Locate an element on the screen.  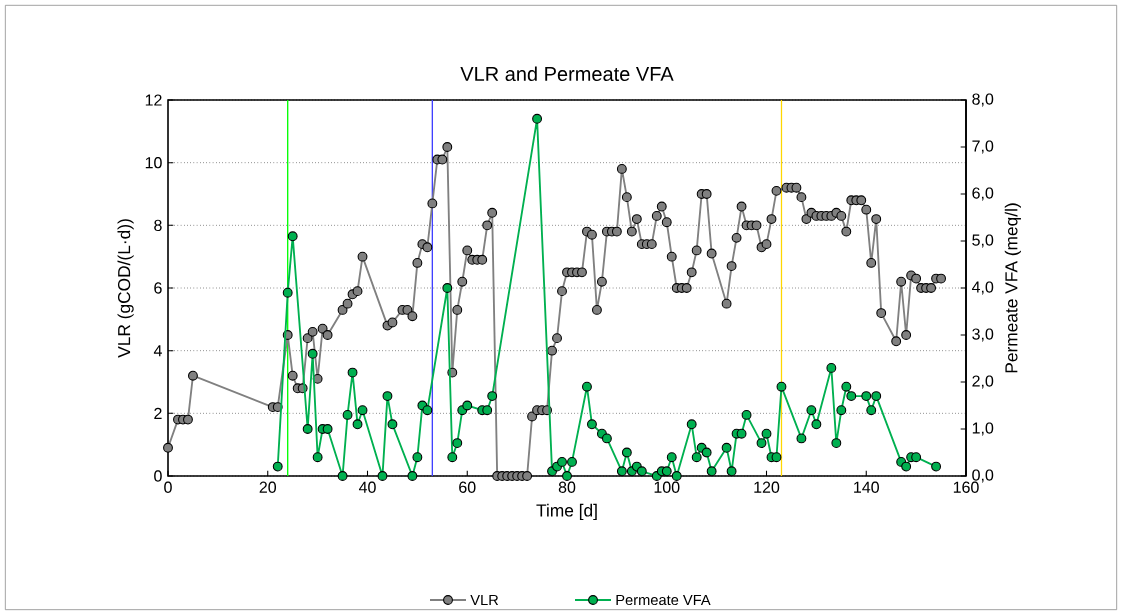
x-tick-label: 140 is located at coordinates (866, 487).